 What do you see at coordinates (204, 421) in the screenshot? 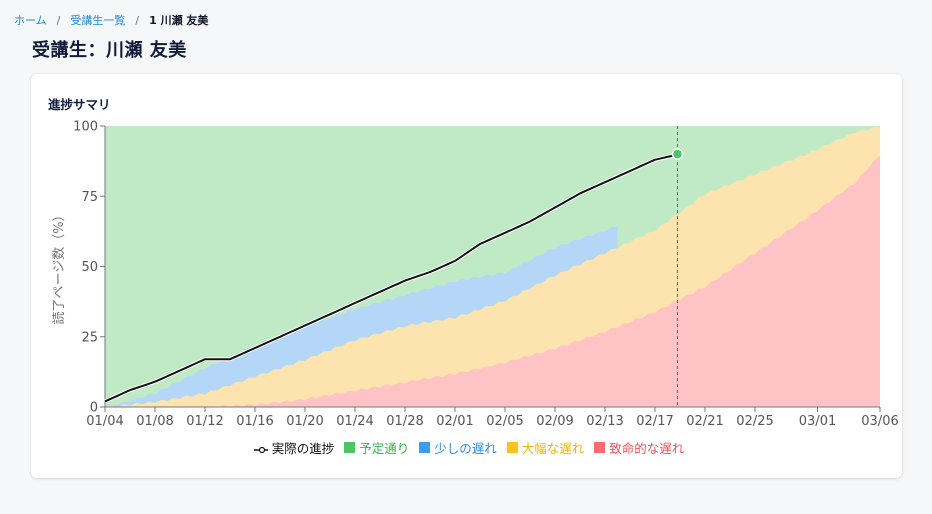
I see `x-tick-label: 01/12` at bounding box center [204, 421].